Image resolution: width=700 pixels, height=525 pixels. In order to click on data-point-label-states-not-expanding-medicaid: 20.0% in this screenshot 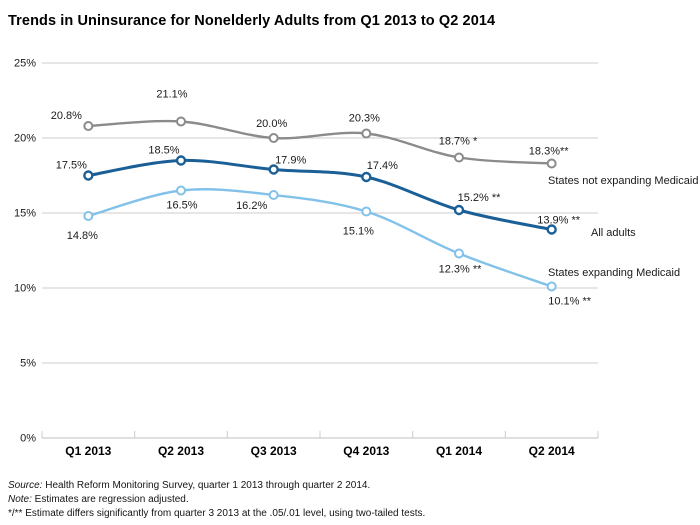, I will do `click(271, 124)`.